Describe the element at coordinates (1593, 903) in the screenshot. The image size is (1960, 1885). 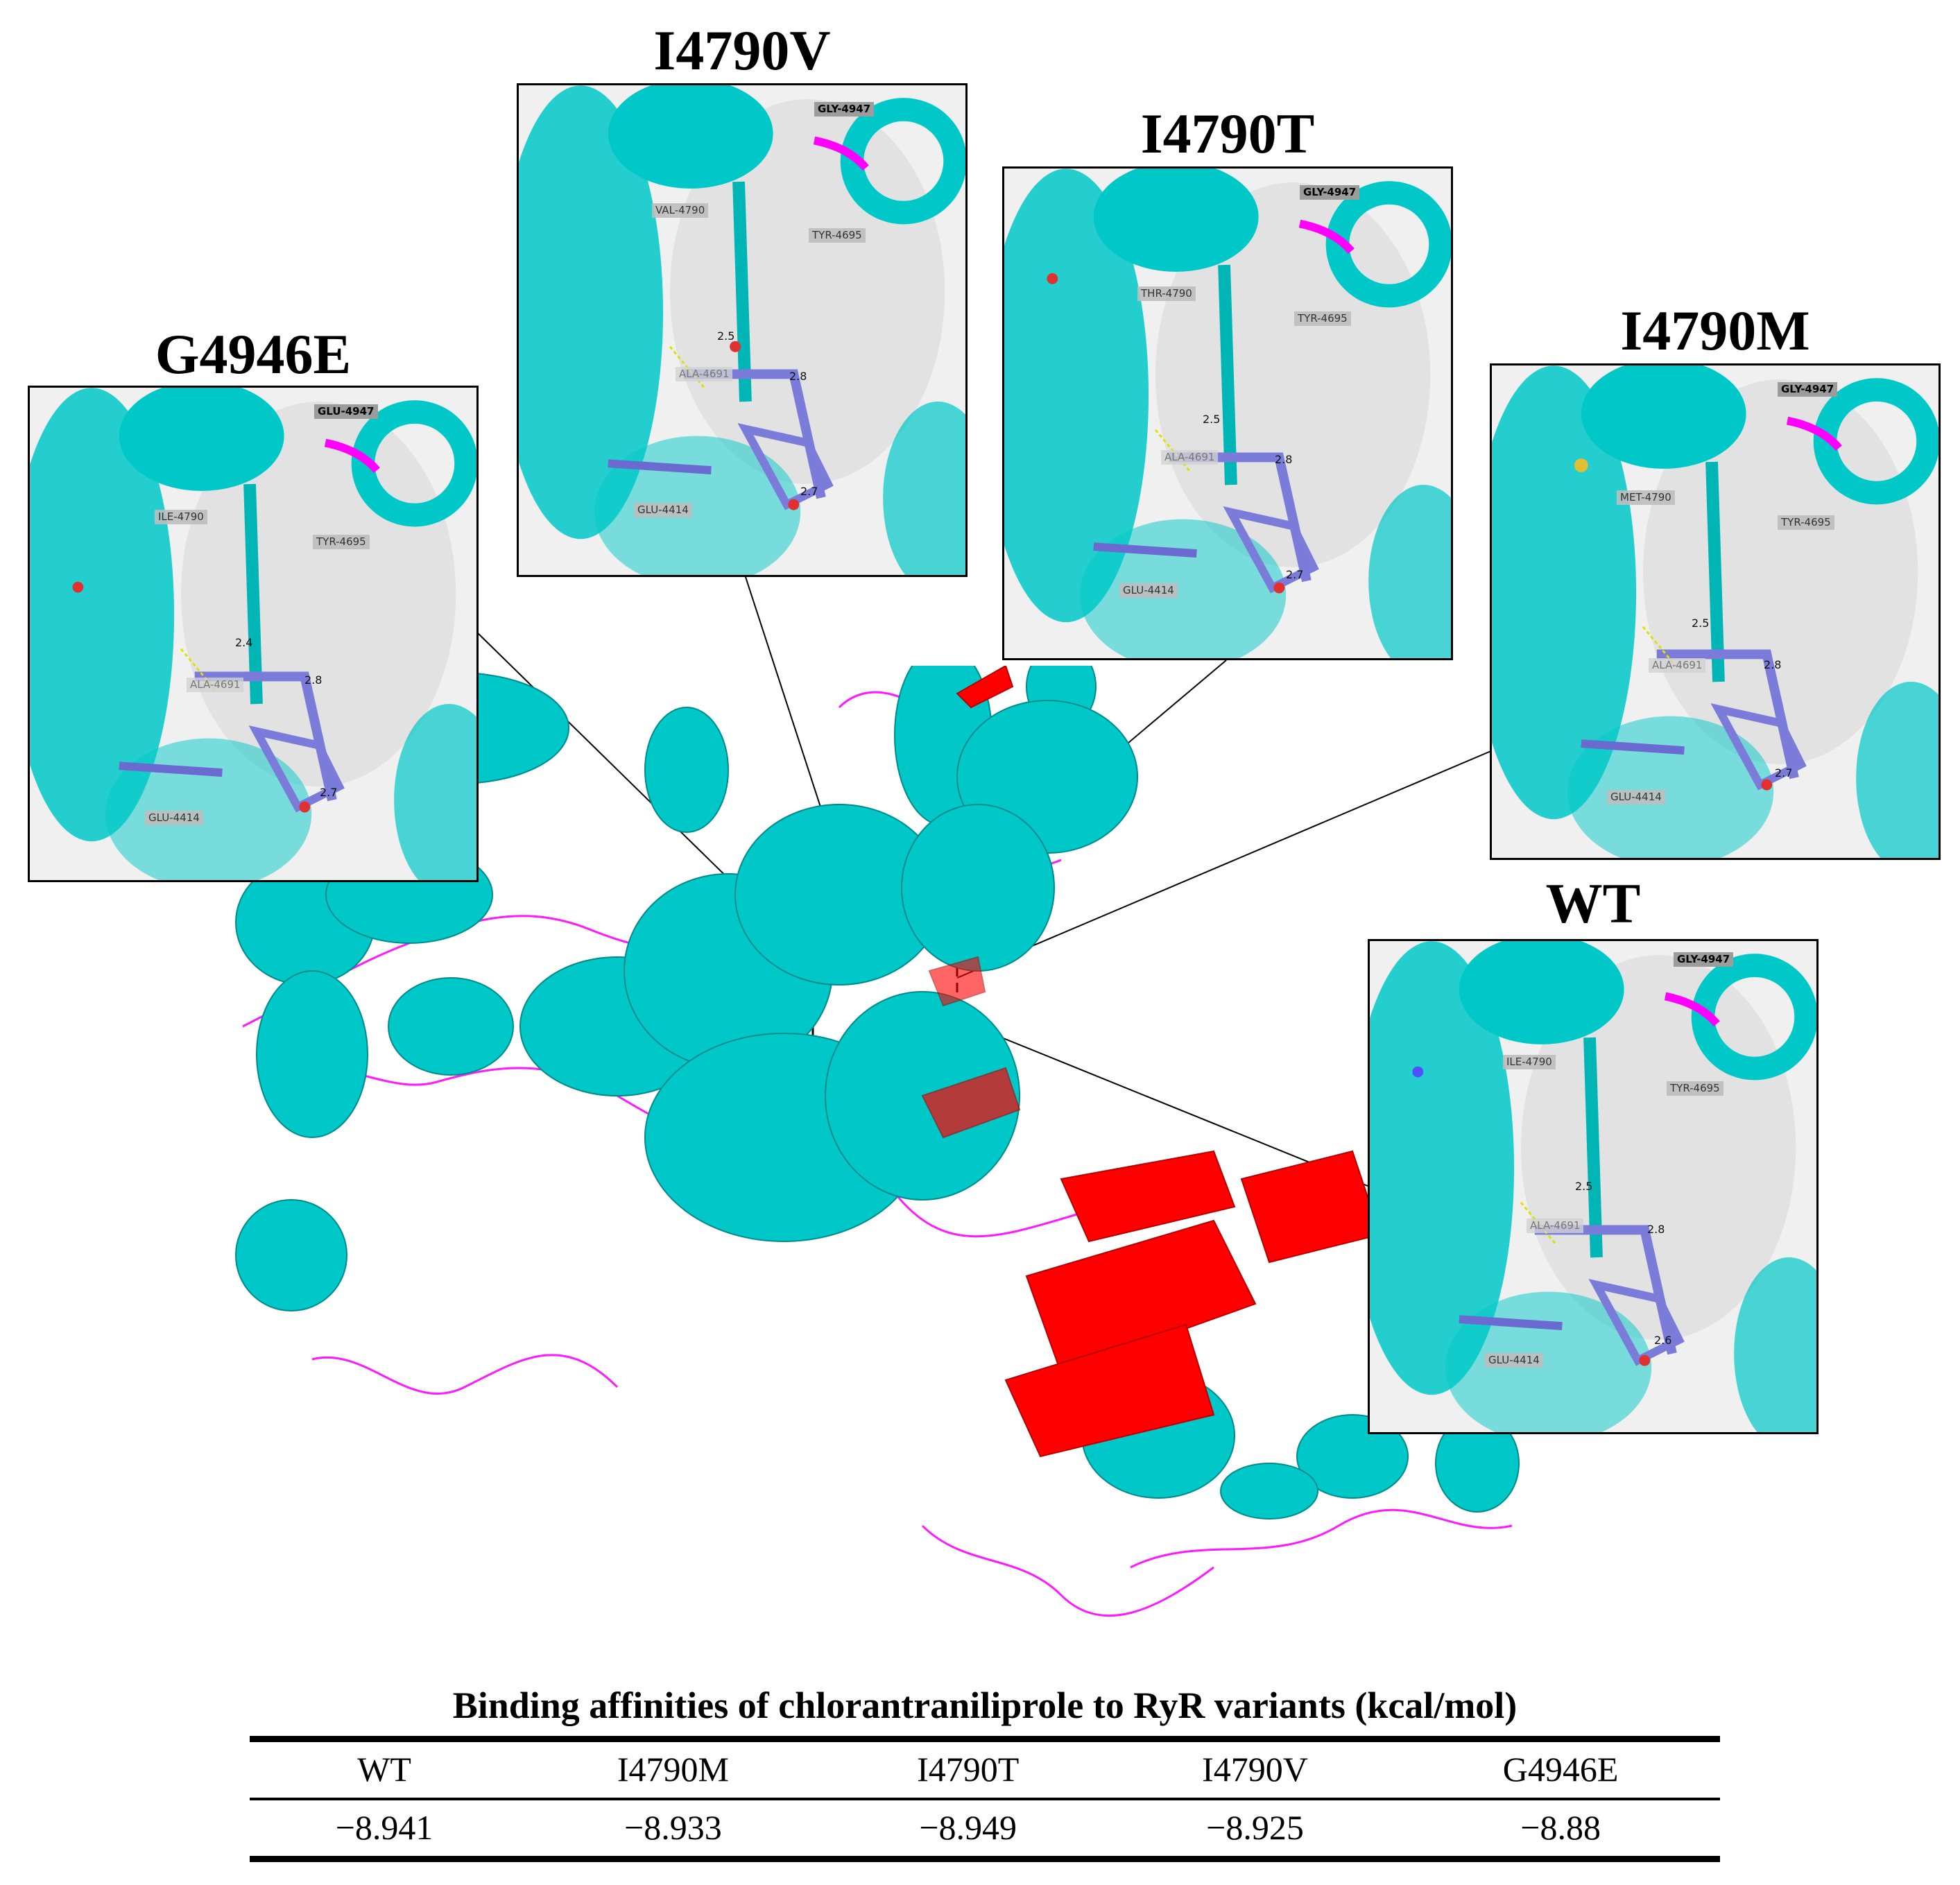
I see `panel-title-wt: WT` at that location.